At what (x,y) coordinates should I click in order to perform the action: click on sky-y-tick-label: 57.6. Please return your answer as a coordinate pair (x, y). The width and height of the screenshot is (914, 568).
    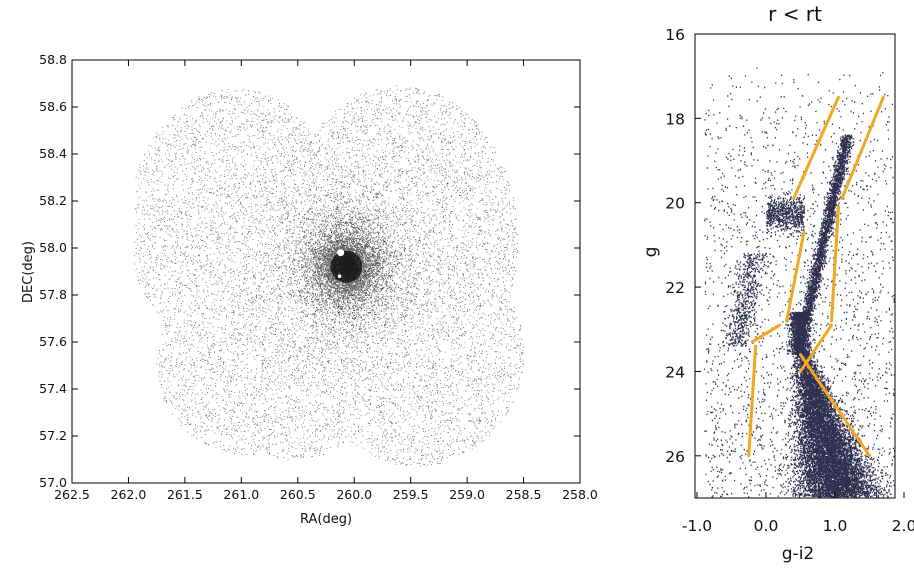
    Looking at the image, I should click on (53, 341).